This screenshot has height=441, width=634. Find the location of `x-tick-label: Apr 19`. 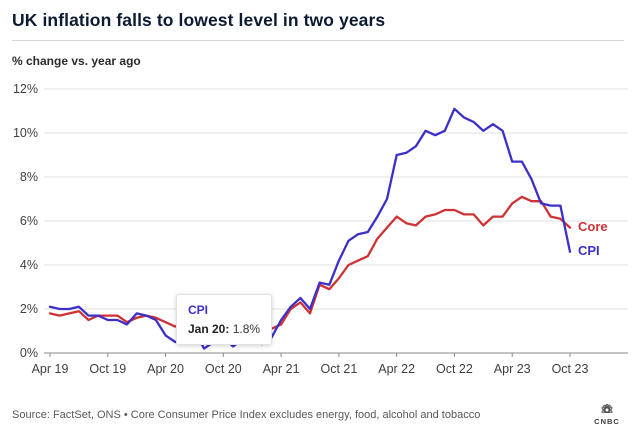

x-tick-label: Apr 19 is located at coordinates (50, 369).